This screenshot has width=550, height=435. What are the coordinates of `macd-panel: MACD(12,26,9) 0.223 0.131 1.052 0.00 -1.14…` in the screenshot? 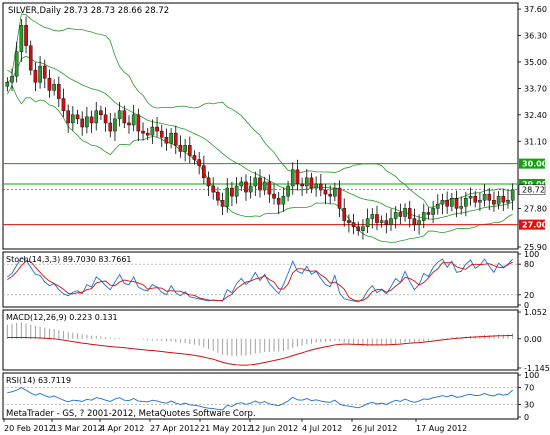 It's located at (276, 340).